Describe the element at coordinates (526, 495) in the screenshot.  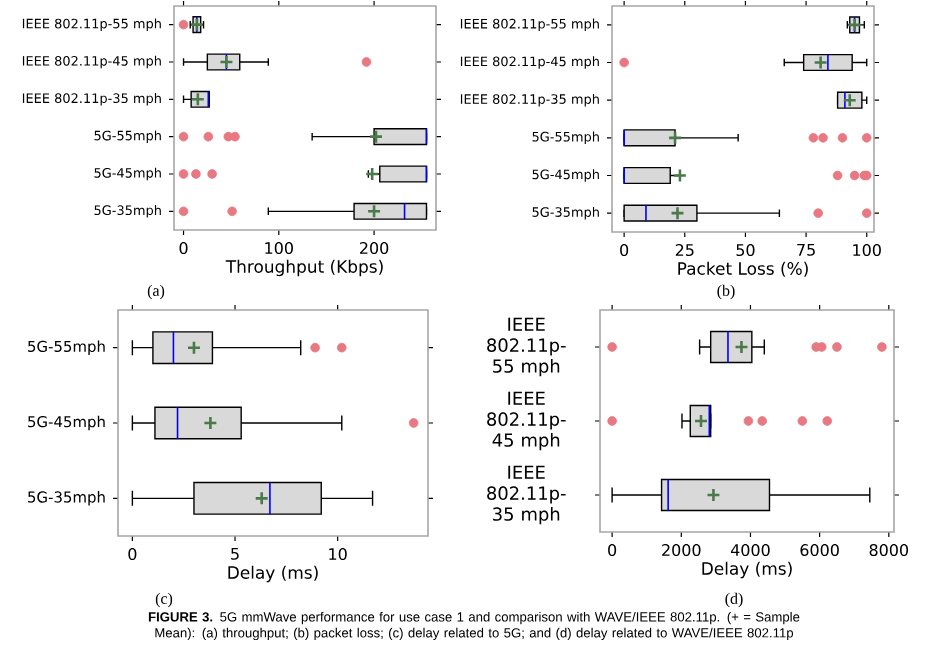
I see `y-tick-label: IEEE 802.11p-35 mph` at that location.